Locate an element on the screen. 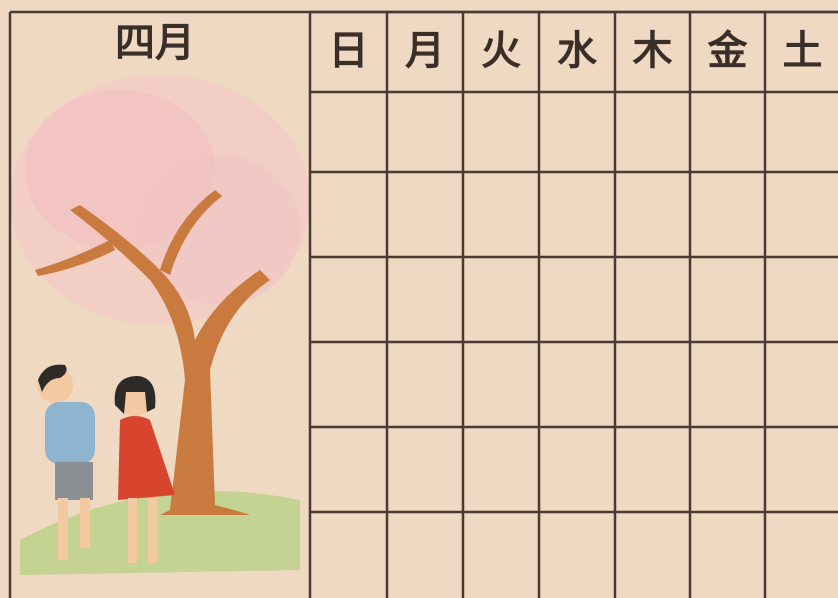 This screenshot has height=598, width=838. weekday-label: 日 is located at coordinates (349, 50).